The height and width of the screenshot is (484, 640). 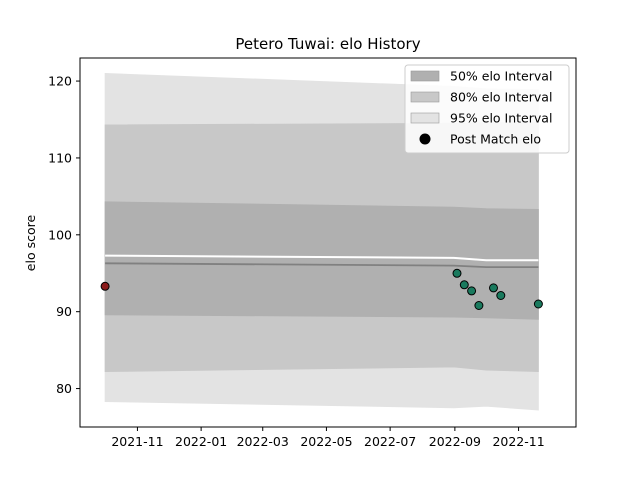 I want to click on y-tick-label: 80, so click(x=64, y=388).